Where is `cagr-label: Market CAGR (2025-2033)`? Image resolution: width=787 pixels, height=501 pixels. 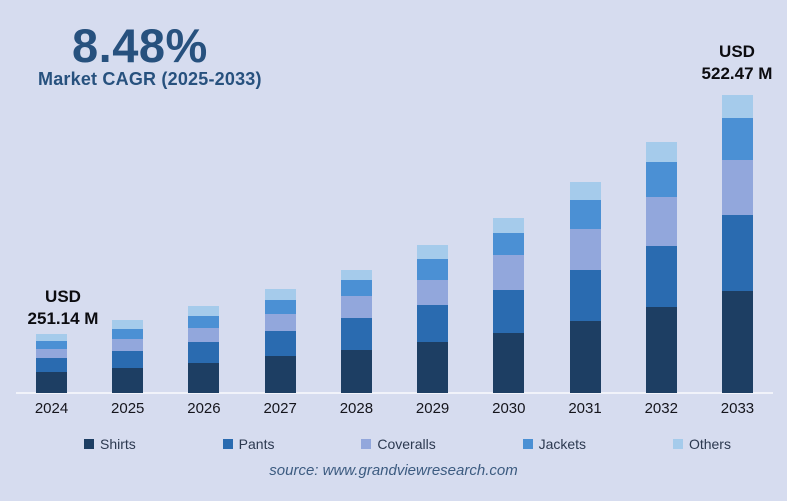 cagr-label: Market CAGR (2025-2033) is located at coordinates (150, 79).